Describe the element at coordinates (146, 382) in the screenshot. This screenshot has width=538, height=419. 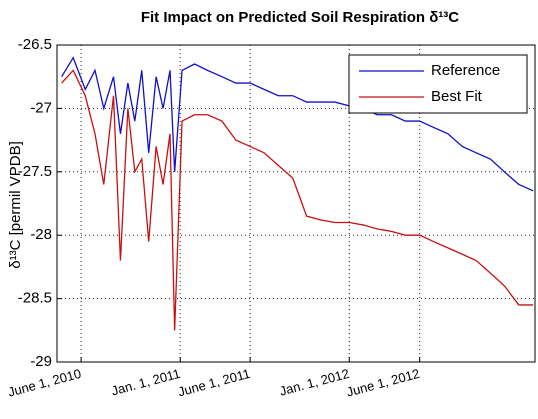
I see `x-tick-label: Jan. 1, 2011` at that location.